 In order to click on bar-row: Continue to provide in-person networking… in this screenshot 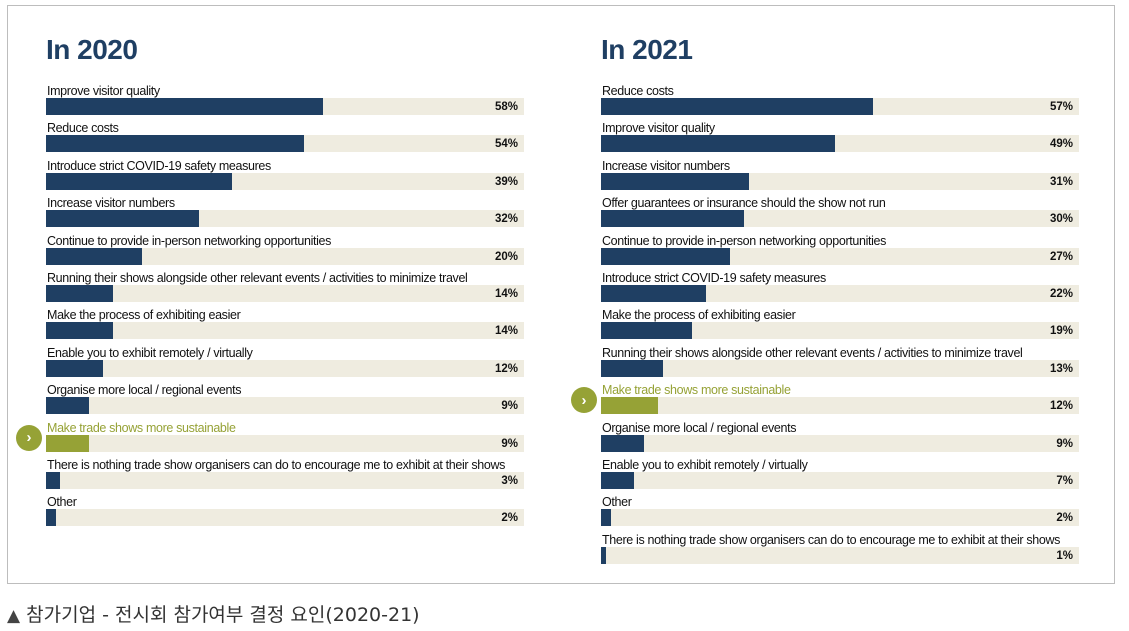, I will do `click(840, 252)`.